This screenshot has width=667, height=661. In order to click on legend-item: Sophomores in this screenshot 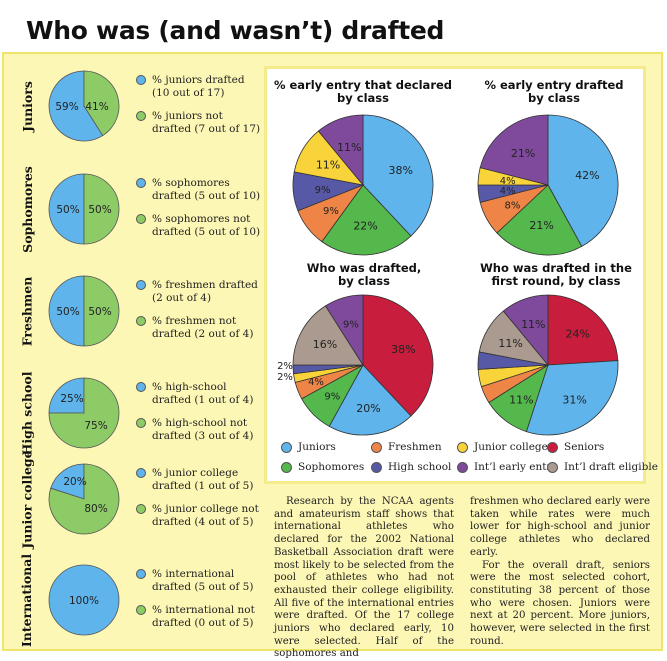, I will do `click(322, 467)`.